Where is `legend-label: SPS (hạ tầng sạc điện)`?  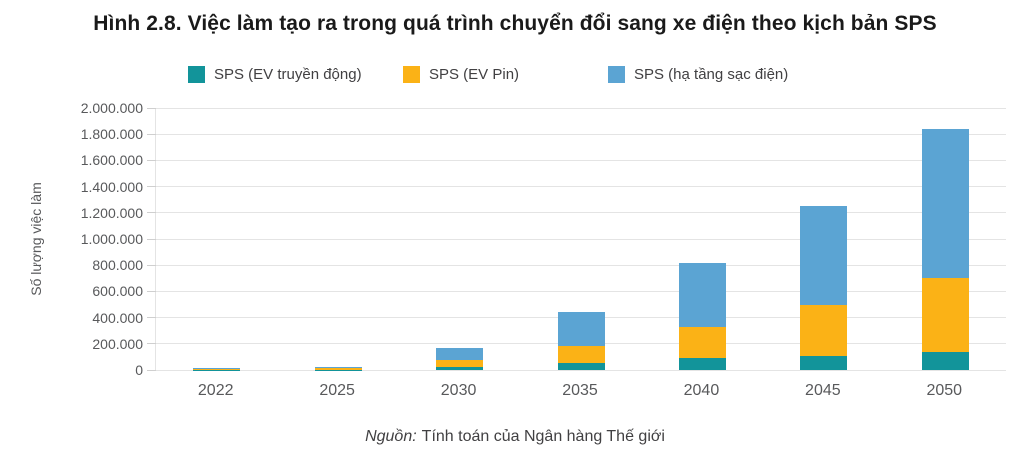 legend-label: SPS (hạ tầng sạc điện) is located at coordinates (711, 74).